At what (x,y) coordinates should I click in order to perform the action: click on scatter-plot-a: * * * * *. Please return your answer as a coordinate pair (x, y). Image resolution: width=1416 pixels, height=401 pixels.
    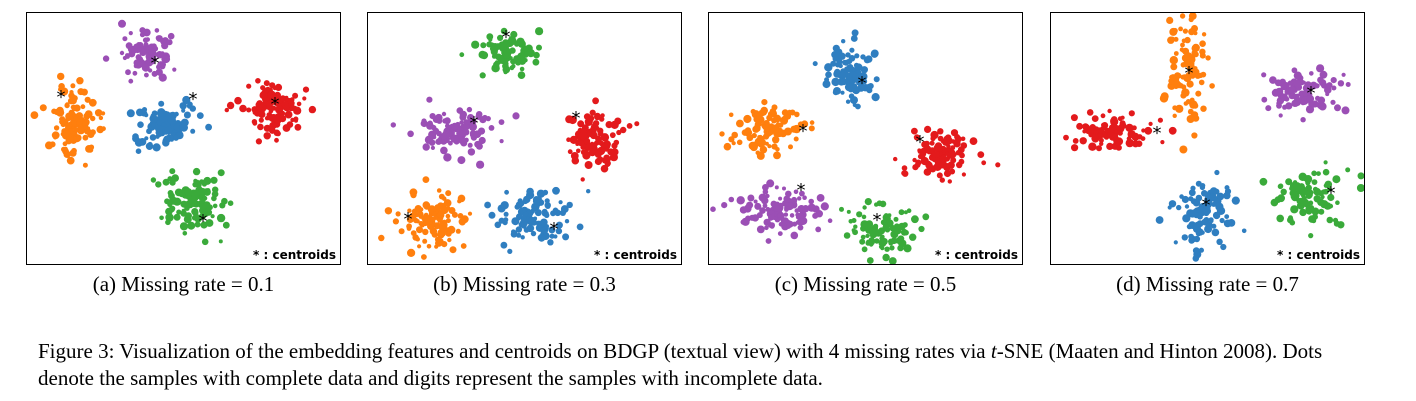
    Looking at the image, I should click on (173, 132).